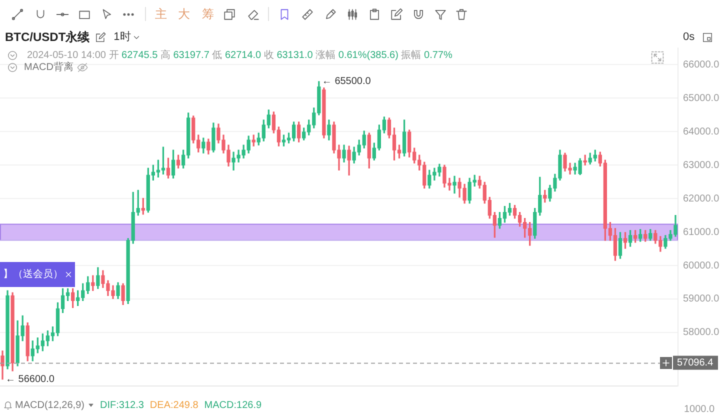  Describe the element at coordinates (161, 14) in the screenshot. I see `text: 主` at that location.